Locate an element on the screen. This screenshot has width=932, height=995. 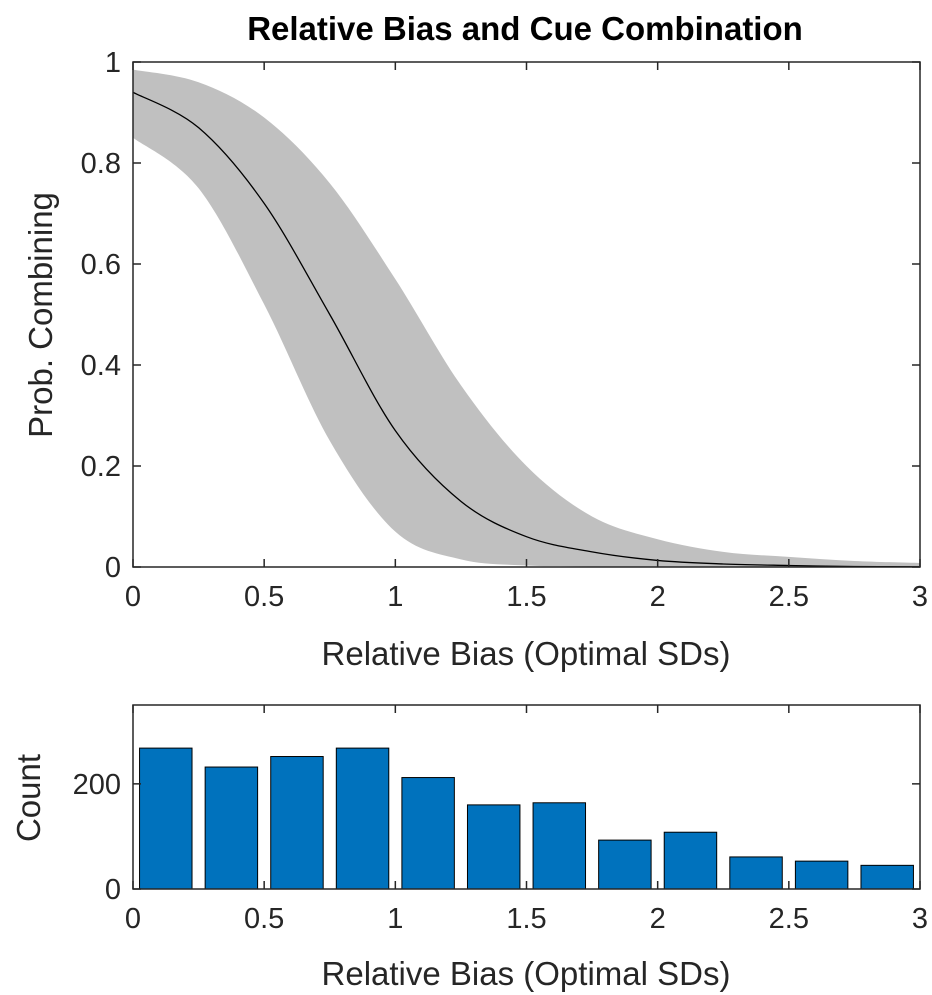
chart-title: Relative Bias and Cue Combination is located at coordinates (525, 28).